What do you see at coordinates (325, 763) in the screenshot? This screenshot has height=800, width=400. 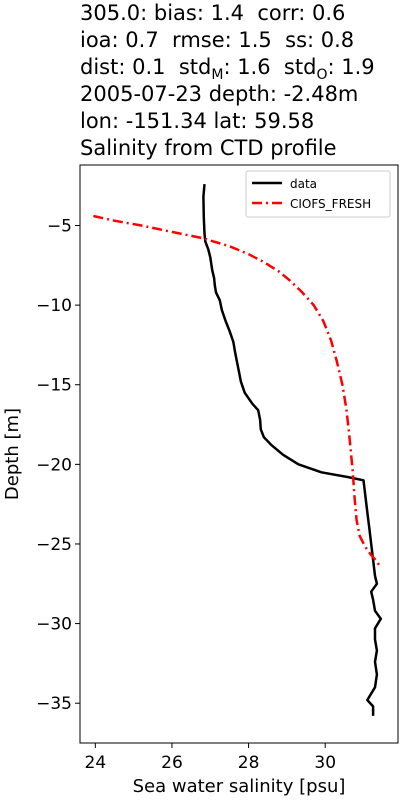 I see `x-tick-label-30: 30` at bounding box center [325, 763].